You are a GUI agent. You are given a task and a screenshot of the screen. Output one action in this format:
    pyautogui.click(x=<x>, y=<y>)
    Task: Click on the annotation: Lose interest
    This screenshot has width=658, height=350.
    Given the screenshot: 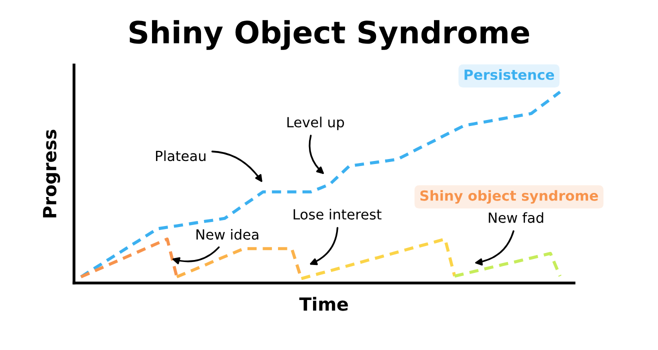 What is the action you would take?
    pyautogui.click(x=338, y=214)
    